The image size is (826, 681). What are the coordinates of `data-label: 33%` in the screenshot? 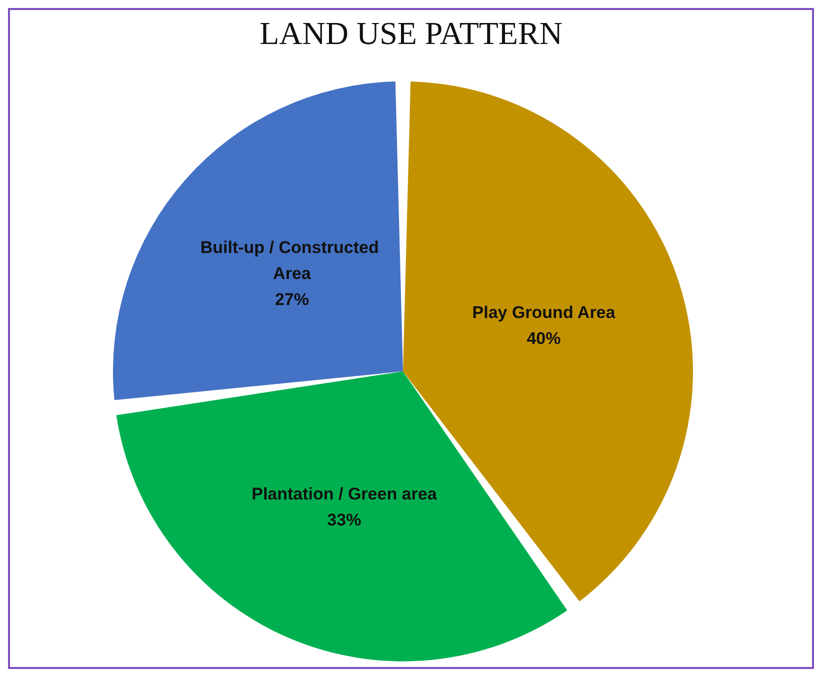 It's located at (344, 520).